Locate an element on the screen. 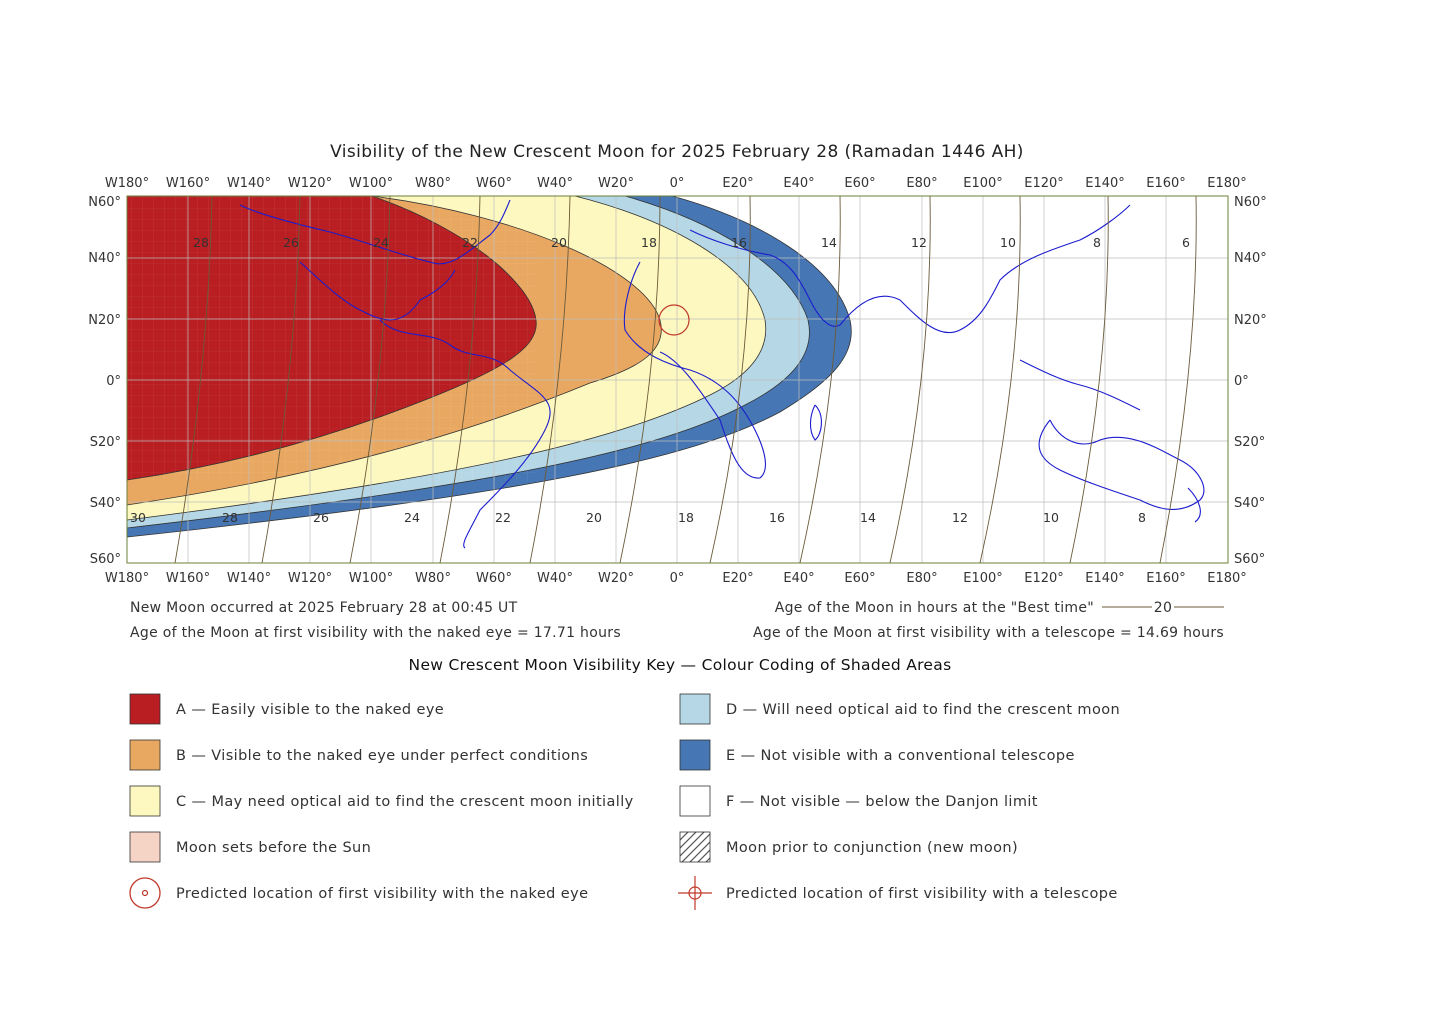 The image size is (1440, 1018). lon-label-bottom: W80° is located at coordinates (433, 578).